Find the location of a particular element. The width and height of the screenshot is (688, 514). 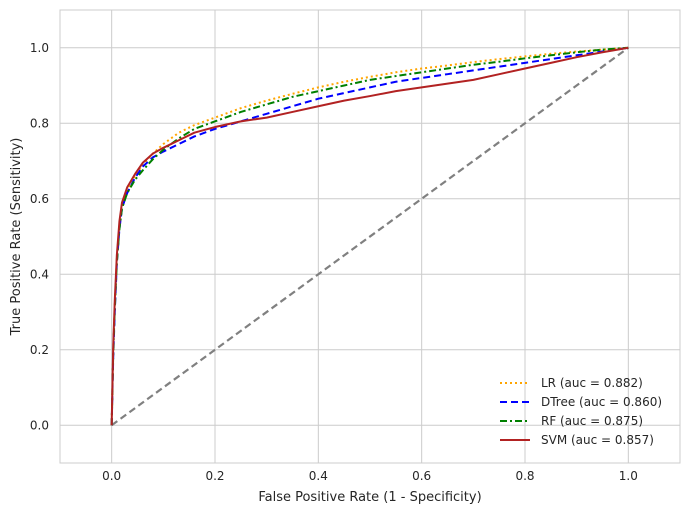

y-tick-label: 0.8 is located at coordinates (39, 123).